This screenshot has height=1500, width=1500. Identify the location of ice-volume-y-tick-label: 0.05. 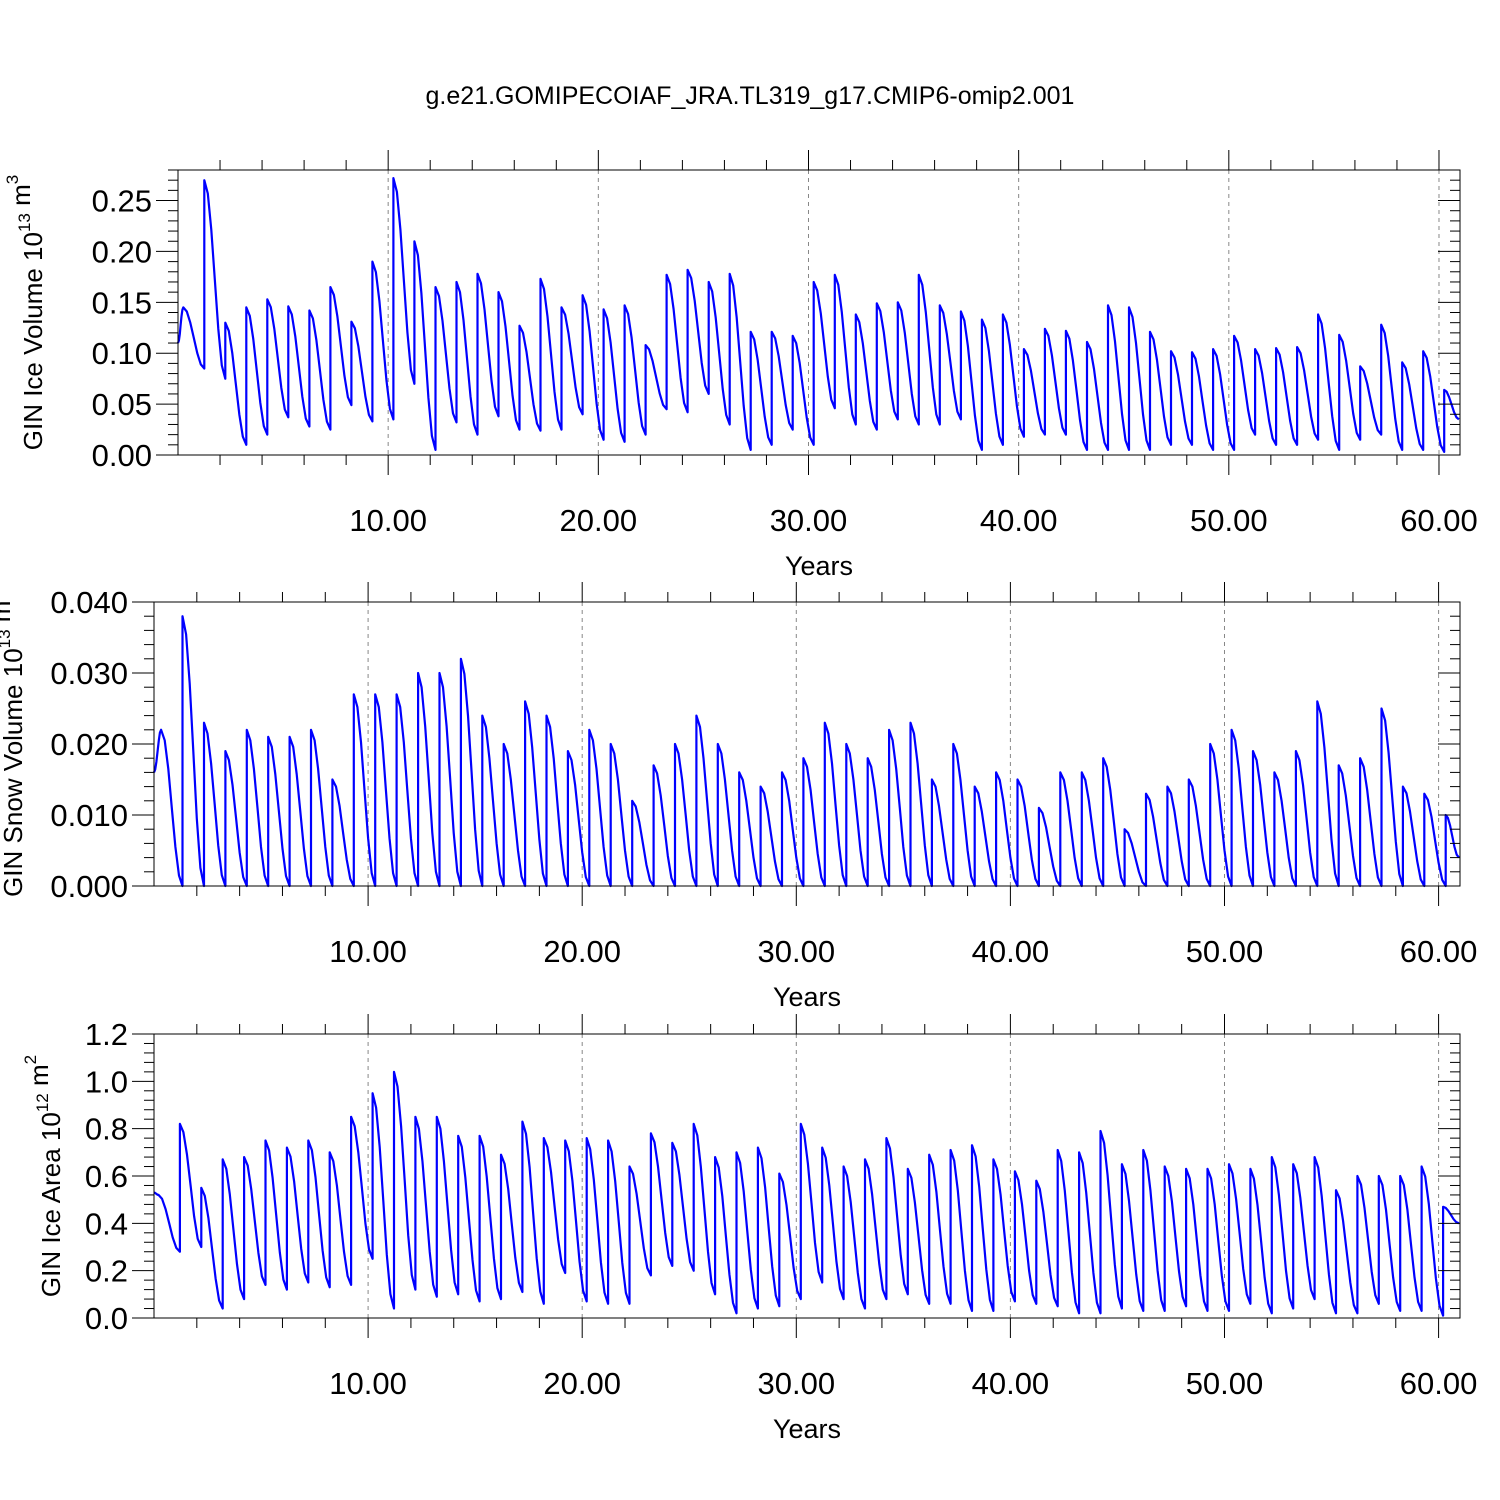
(122, 404).